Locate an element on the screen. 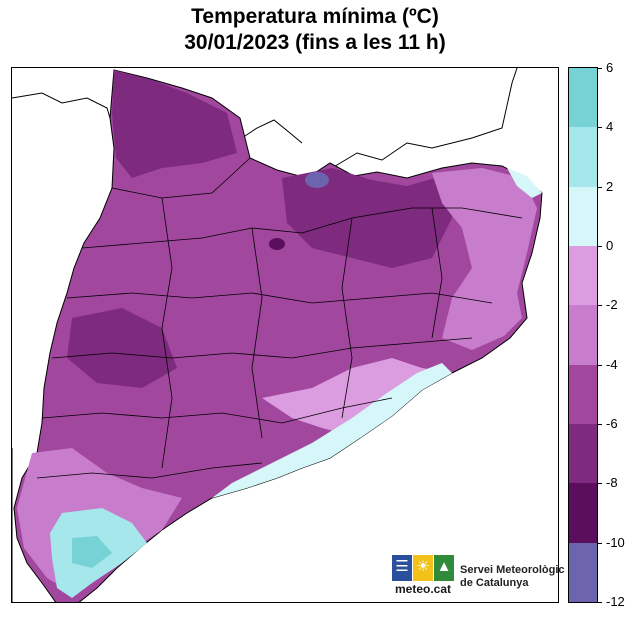  legend-tick-label: 2 is located at coordinates (610, 186).